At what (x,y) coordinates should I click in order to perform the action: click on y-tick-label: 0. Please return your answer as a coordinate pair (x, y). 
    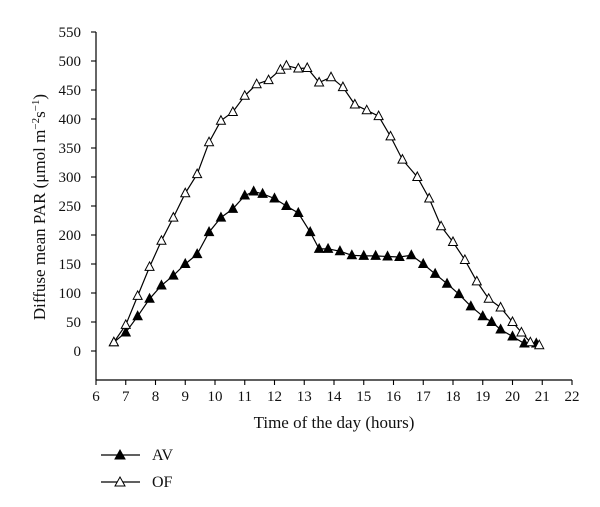
    Looking at the image, I should click on (78, 352).